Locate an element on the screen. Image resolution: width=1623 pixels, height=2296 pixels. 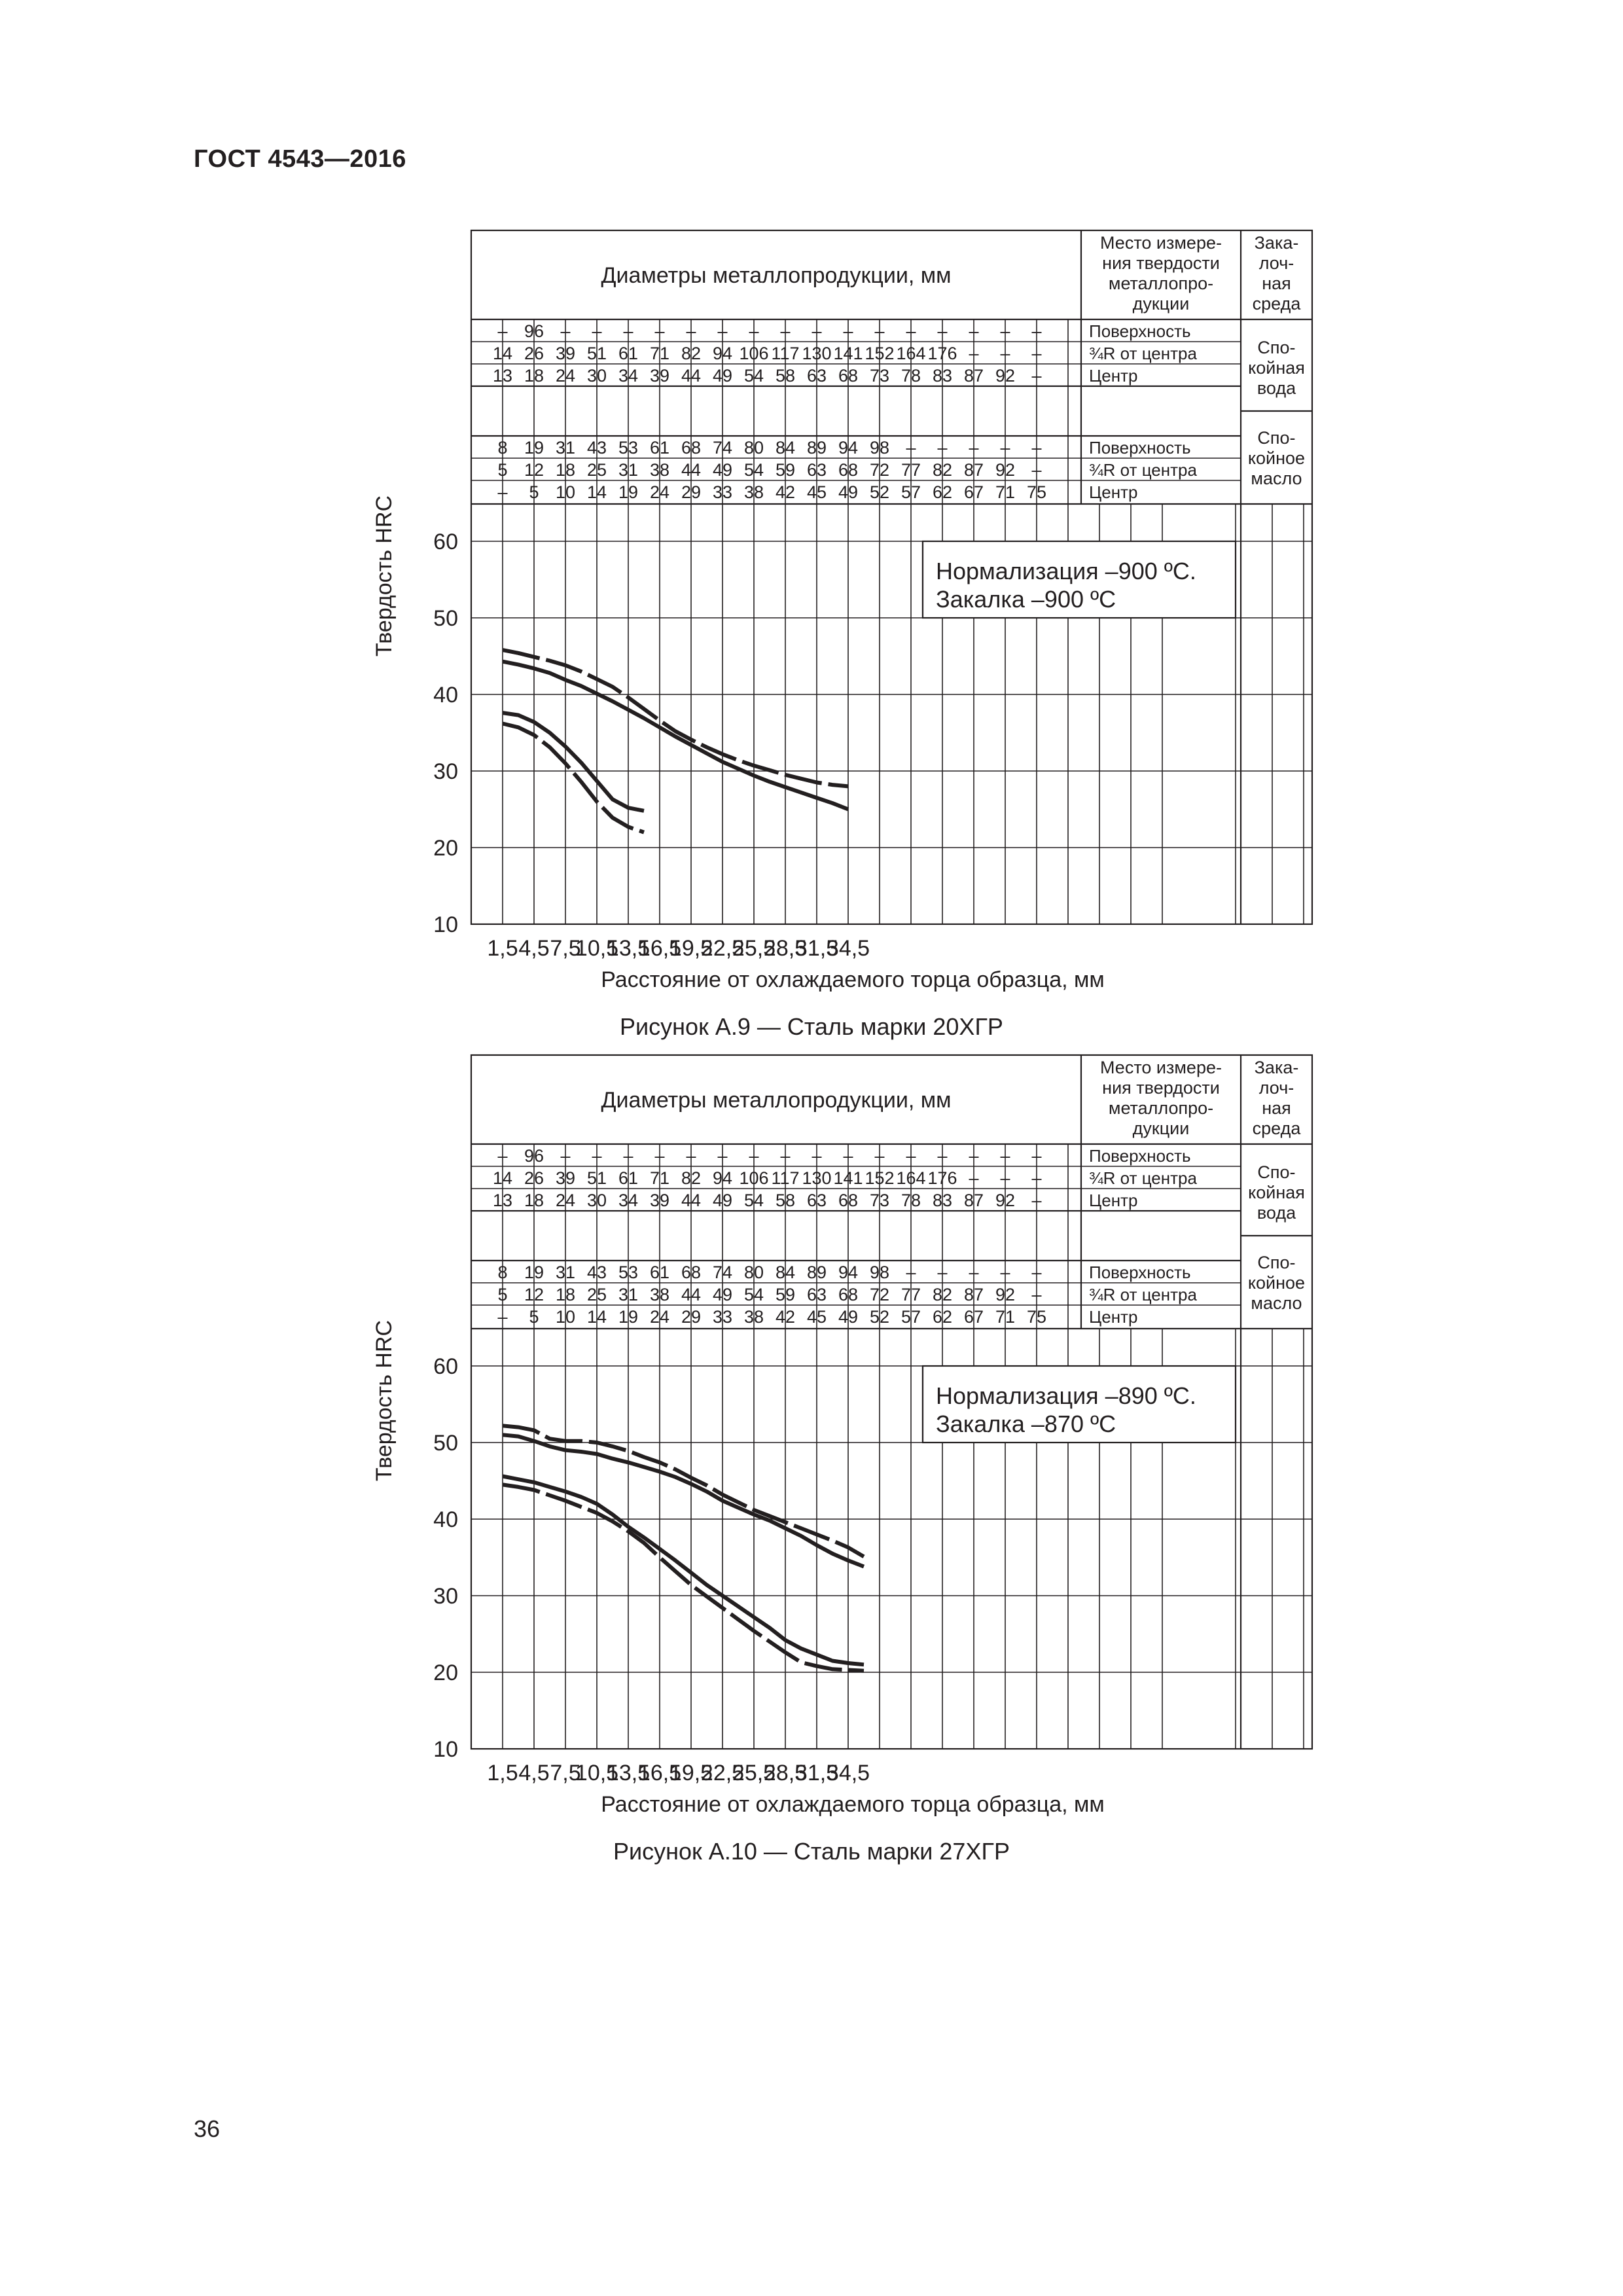
diameter-value: 94 is located at coordinates (848, 447).